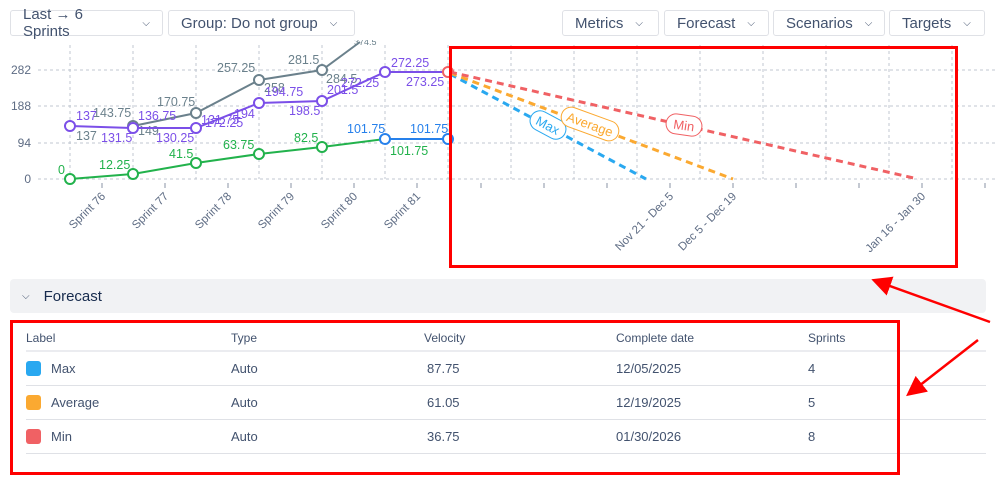  I want to click on table-row: Min Auto 36.75 01/30/2026 8, so click(506, 437).